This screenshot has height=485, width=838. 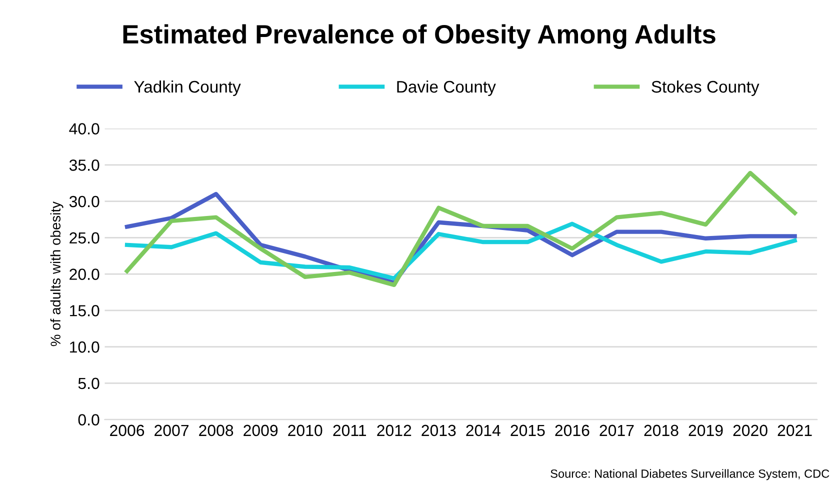 What do you see at coordinates (85, 347) in the screenshot?
I see `y-tick-label: 10.0` at bounding box center [85, 347].